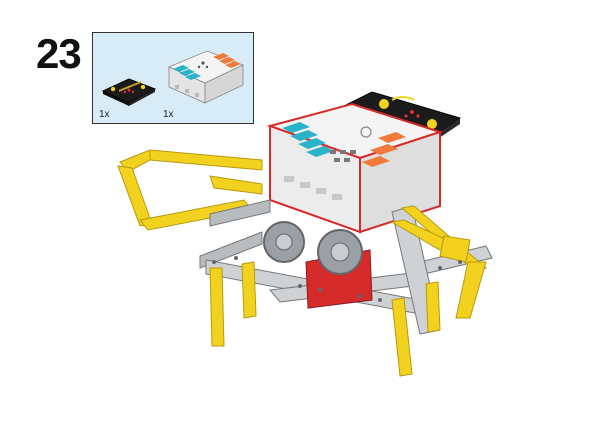 Image resolution: width=600 pixels, height=424 pixels. What do you see at coordinates (439, 319) in the screenshot?
I see `right-legs` at bounding box center [439, 319].